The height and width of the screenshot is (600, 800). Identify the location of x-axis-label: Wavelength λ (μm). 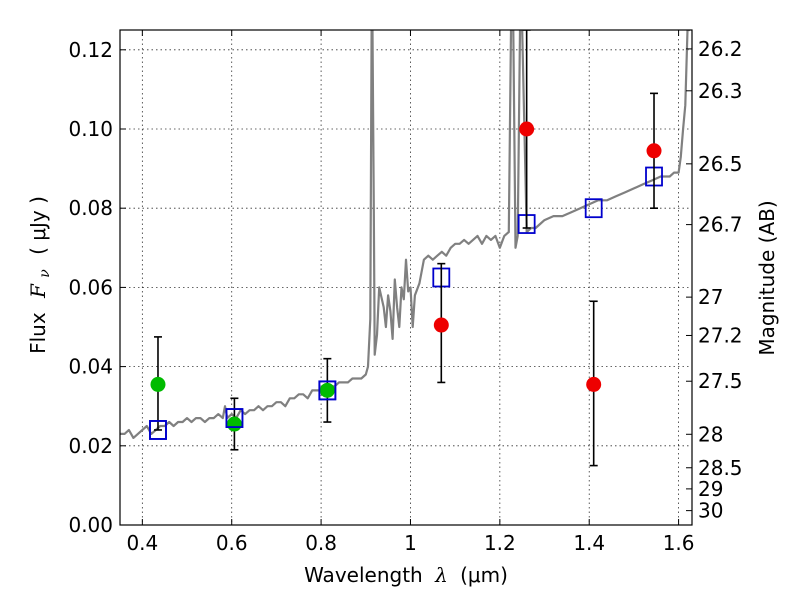
(406, 575).